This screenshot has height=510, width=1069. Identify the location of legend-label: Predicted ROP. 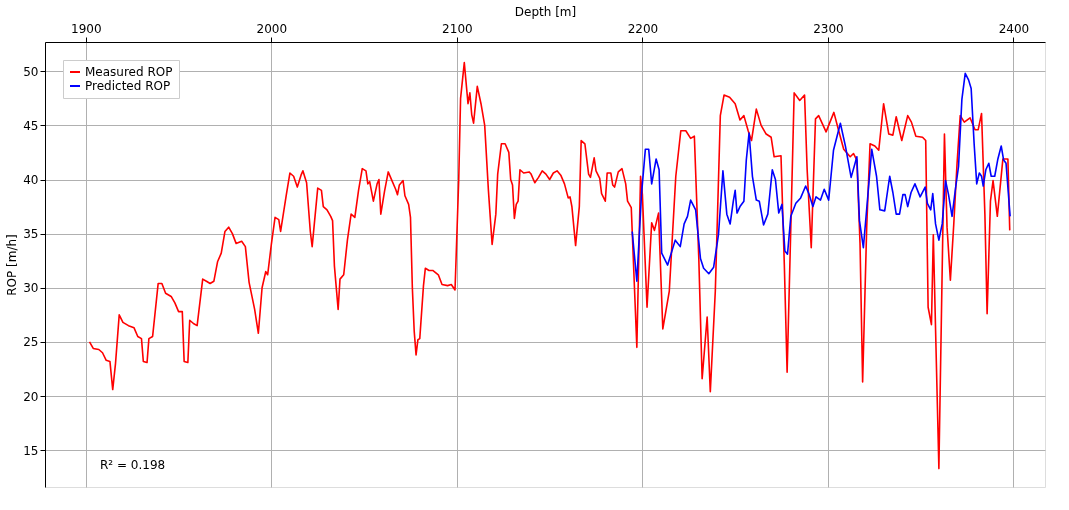
(128, 86).